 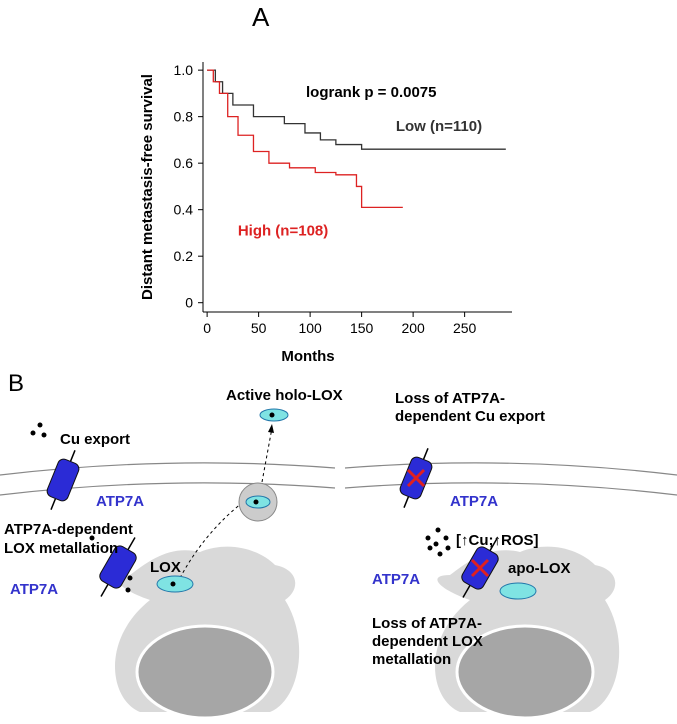 What do you see at coordinates (465, 328) in the screenshot?
I see `x-tick-label: 250` at bounding box center [465, 328].